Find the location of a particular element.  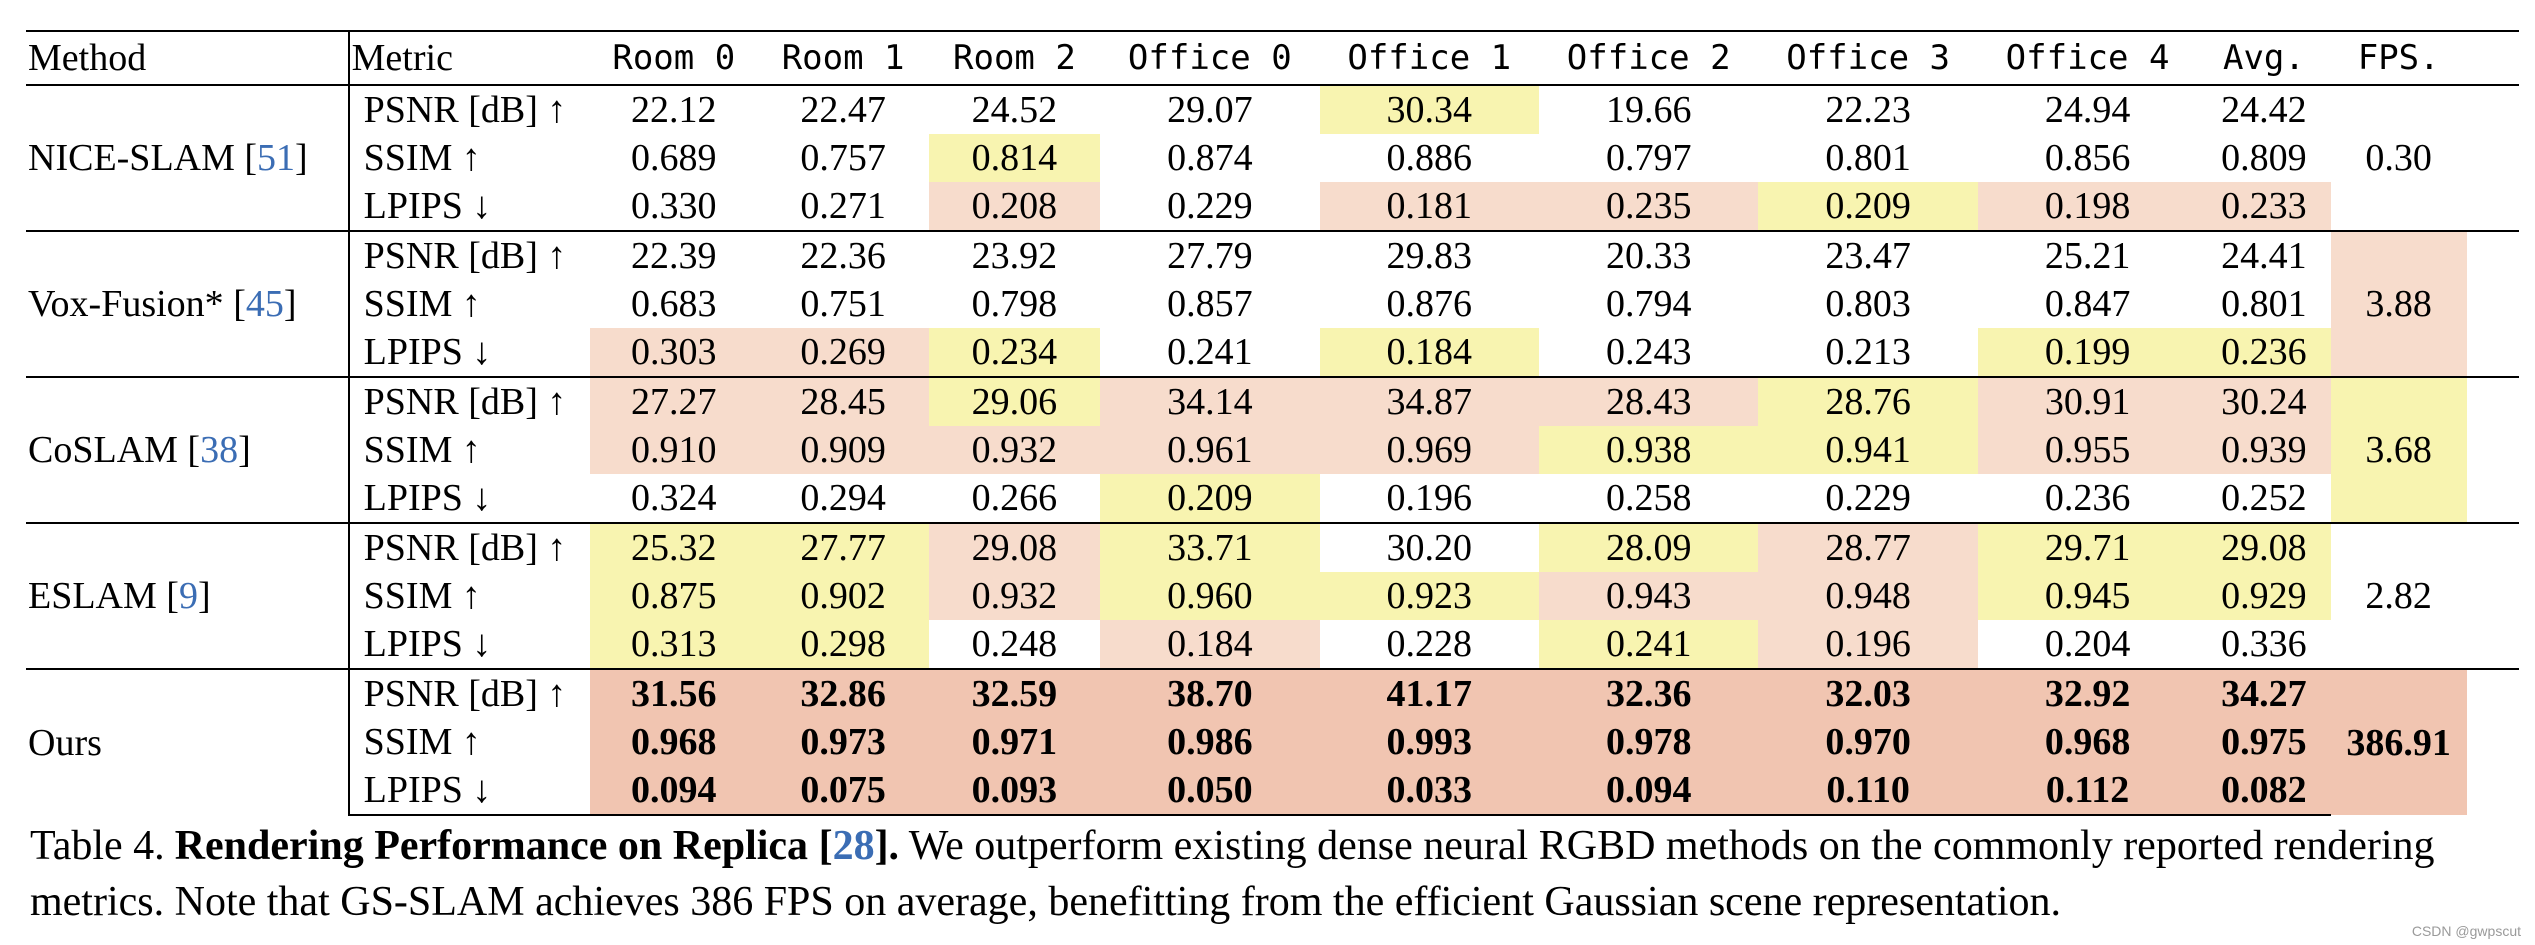

value-office-4: 0.204 is located at coordinates (2087, 644).